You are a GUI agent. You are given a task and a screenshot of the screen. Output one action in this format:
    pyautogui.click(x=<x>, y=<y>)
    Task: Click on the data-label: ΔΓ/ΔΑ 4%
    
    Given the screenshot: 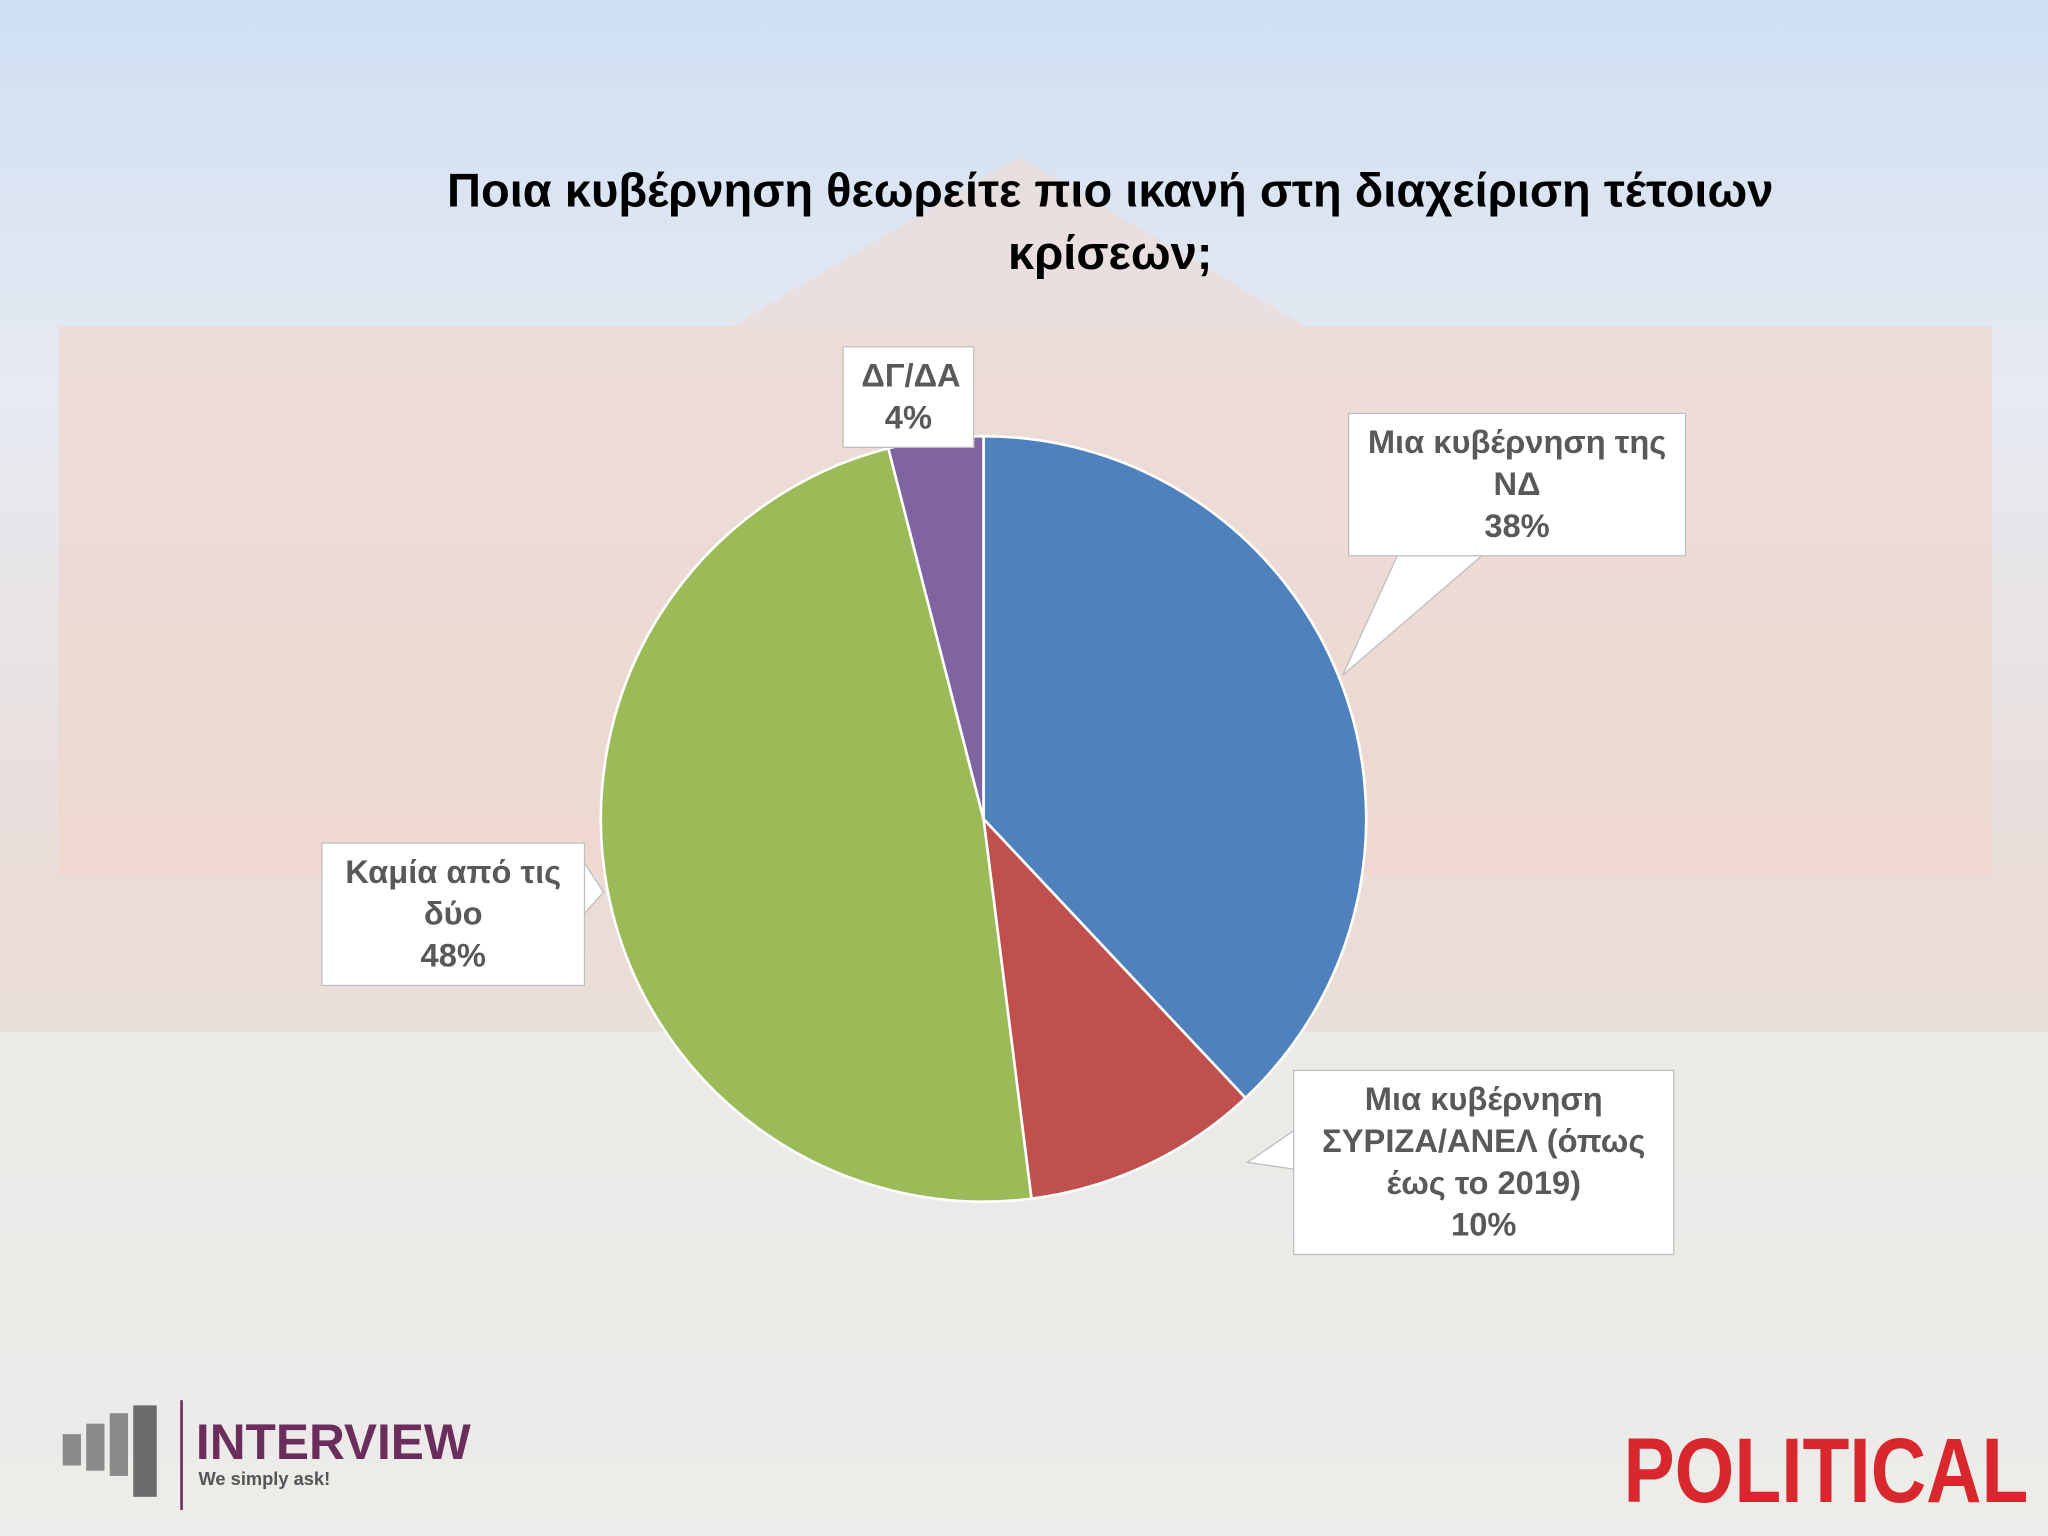 What is the action you would take?
    pyautogui.click(x=908, y=397)
    